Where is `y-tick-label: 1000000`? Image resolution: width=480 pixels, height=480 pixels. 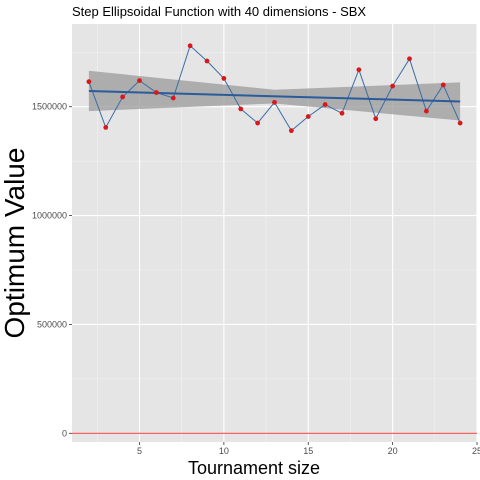 y-tick-label: 1000000 is located at coordinates (49, 216).